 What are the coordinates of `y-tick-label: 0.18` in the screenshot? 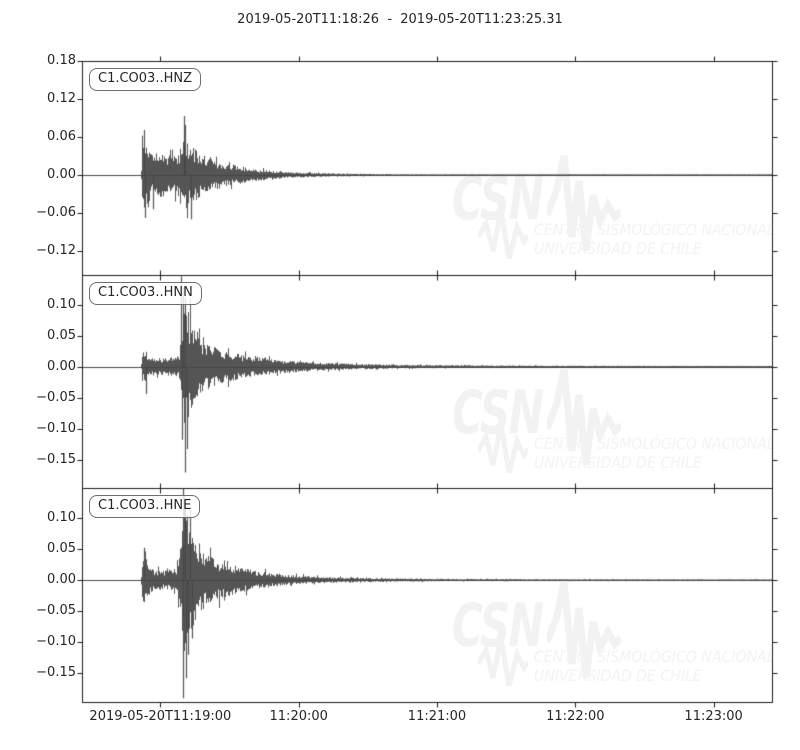 It's located at (61, 60).